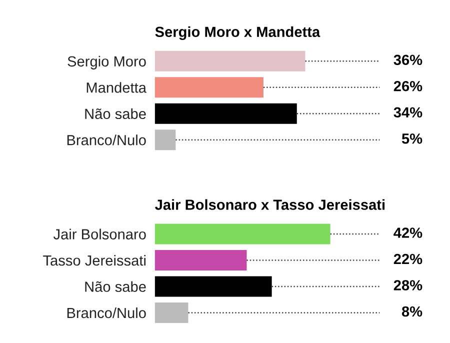  What do you see at coordinates (107, 63) in the screenshot?
I see `y-tick-label: Sergio Moro` at bounding box center [107, 63].